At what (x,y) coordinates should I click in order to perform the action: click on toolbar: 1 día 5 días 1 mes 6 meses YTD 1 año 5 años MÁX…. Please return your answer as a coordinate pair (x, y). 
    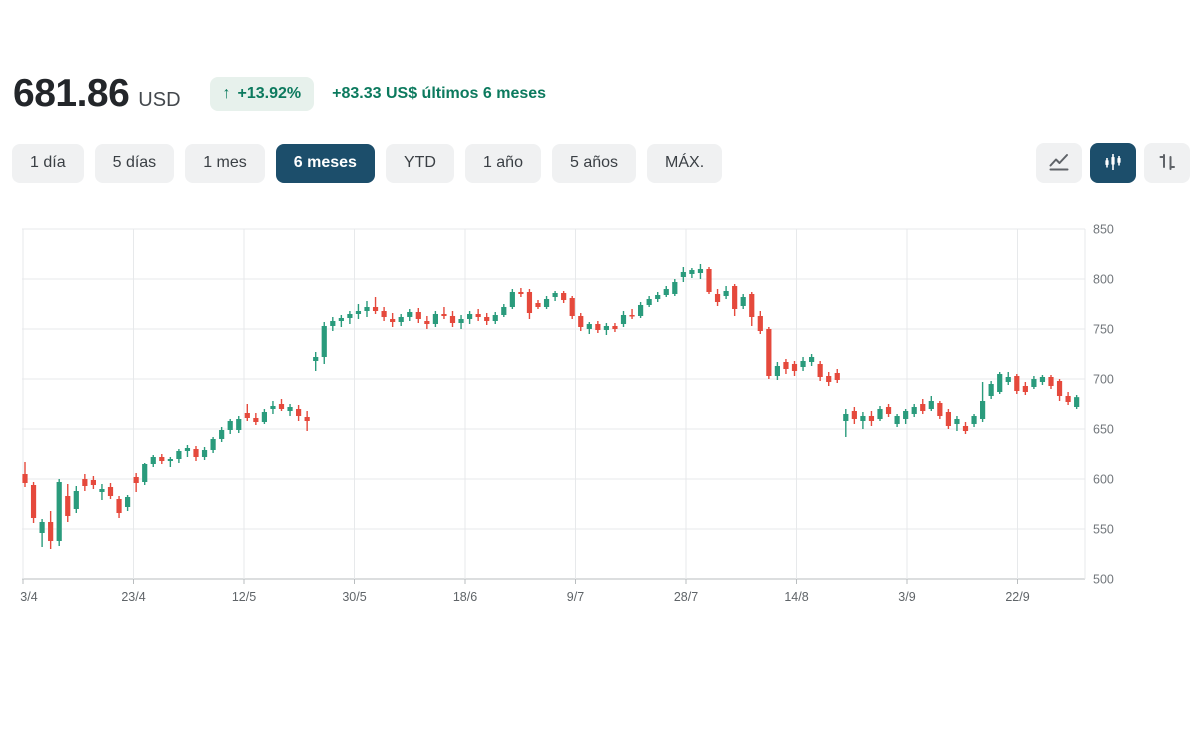
    Looking at the image, I should click on (601, 163).